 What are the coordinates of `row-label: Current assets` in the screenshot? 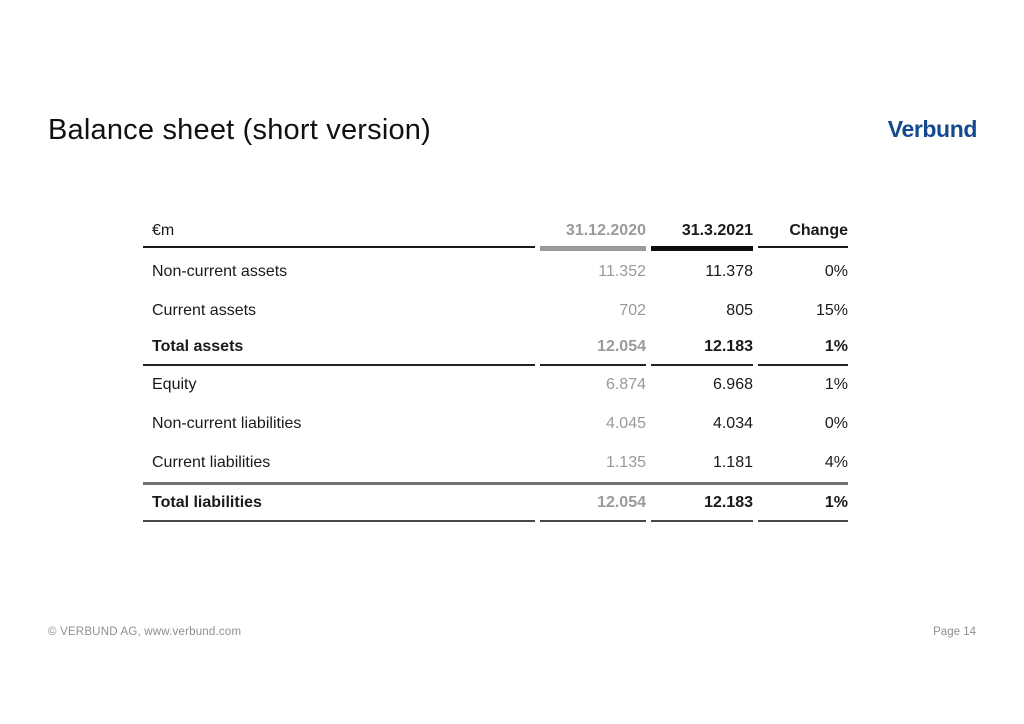 It's located at (204, 310).